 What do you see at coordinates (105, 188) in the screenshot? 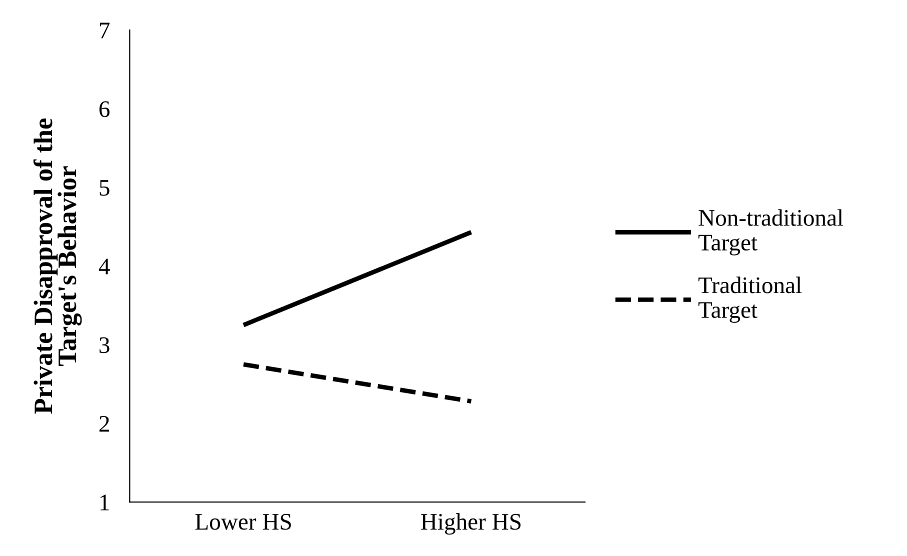
I see `y-tick-label: 5` at bounding box center [105, 188].